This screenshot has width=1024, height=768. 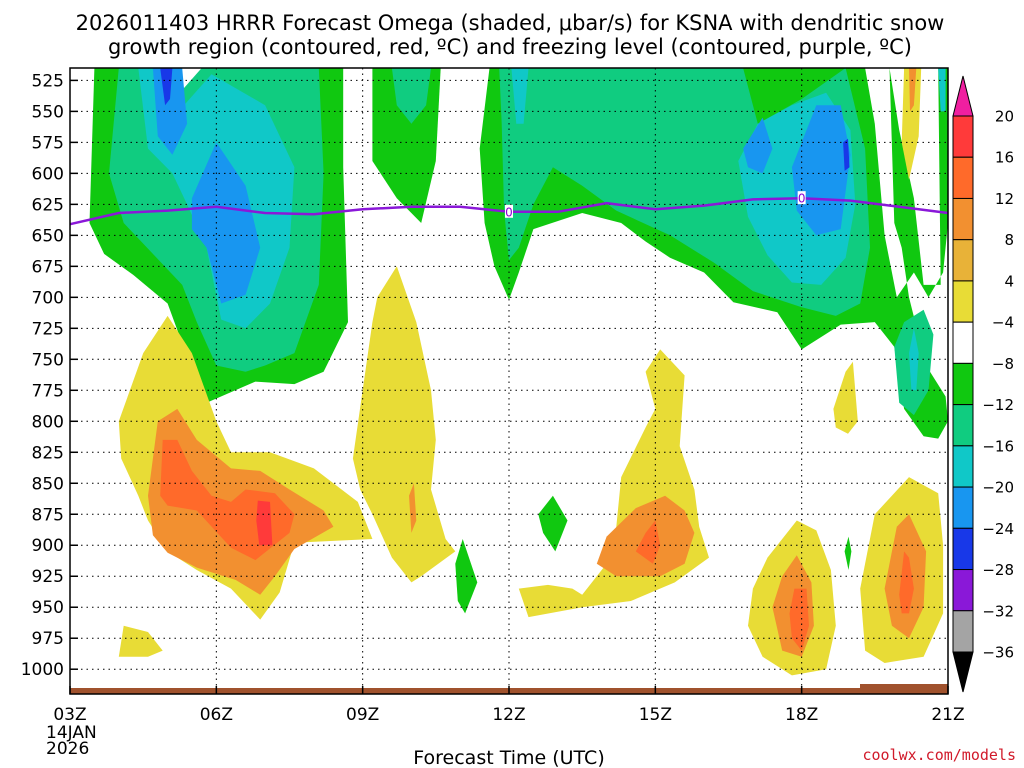 I want to click on y-tick-label: 575, so click(x=48, y=143).